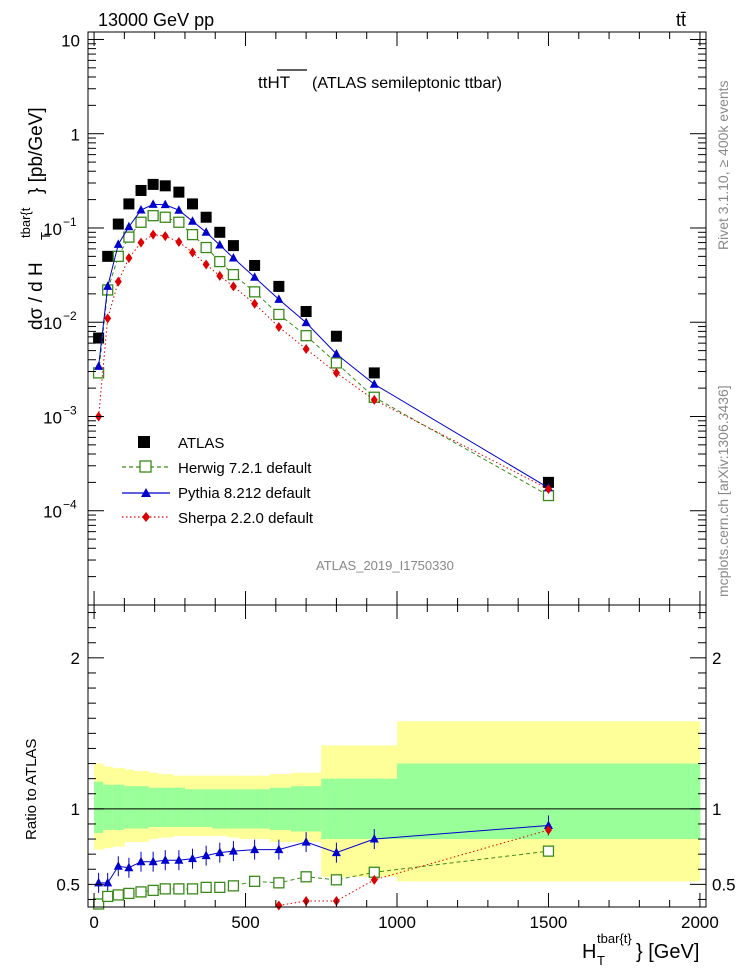  What do you see at coordinates (93, 922) in the screenshot?
I see `xtick-label: 0` at bounding box center [93, 922].